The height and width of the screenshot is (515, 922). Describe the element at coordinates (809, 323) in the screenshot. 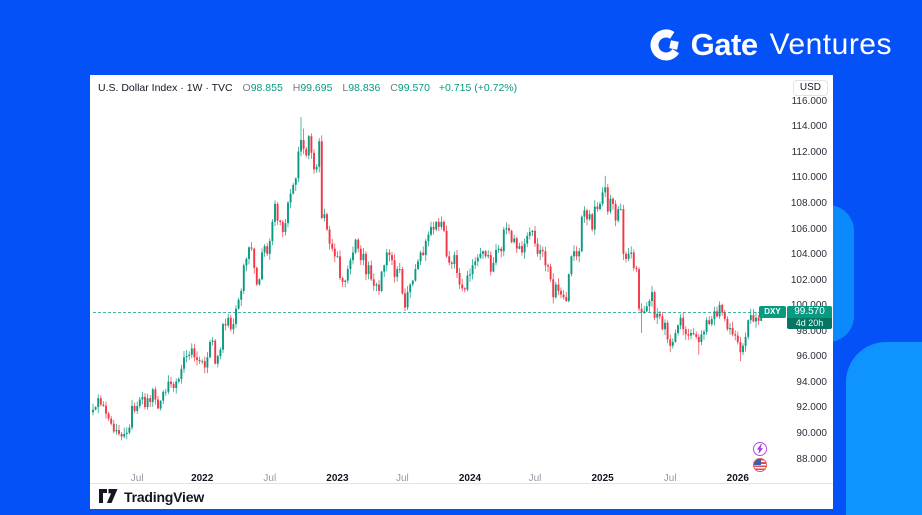

I see `bar-countdown: 4d 20h` at that location.